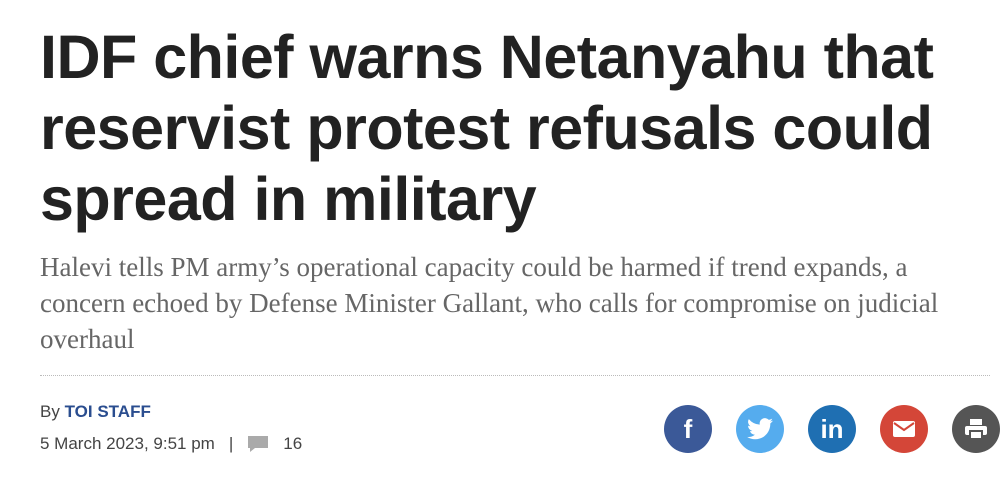  What do you see at coordinates (515, 375) in the screenshot?
I see `divider` at bounding box center [515, 375].